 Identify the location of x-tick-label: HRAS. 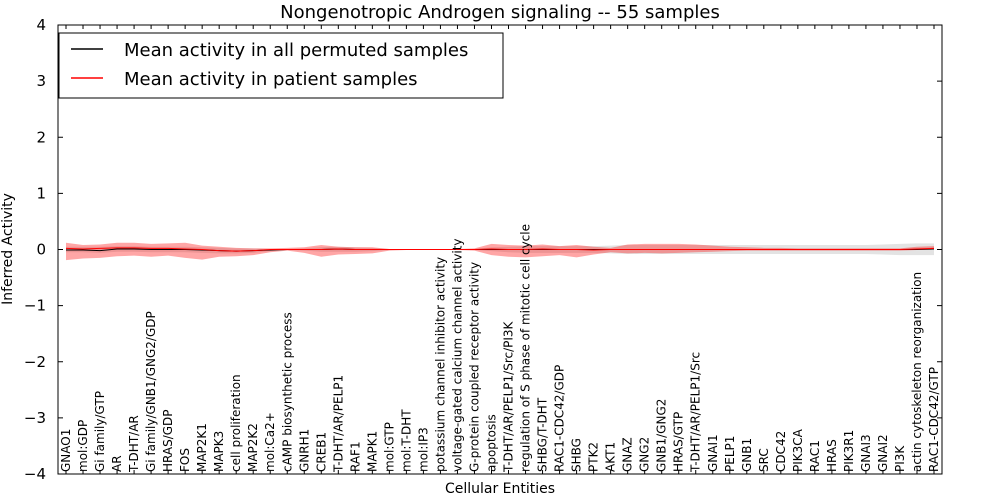
(832, 455).